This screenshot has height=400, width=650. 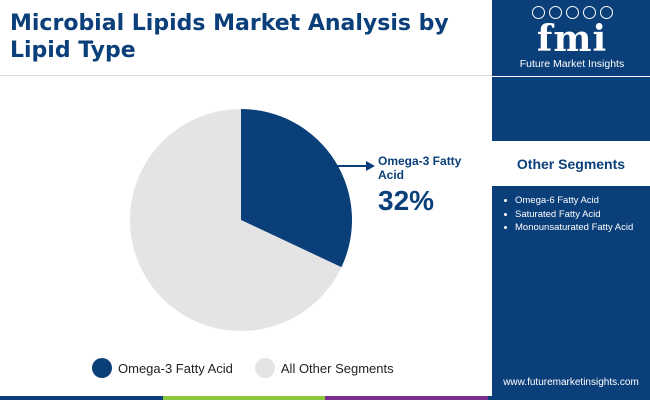 I want to click on legend-label-omega-3: Omega-3 Fatty Acid, so click(x=175, y=368).